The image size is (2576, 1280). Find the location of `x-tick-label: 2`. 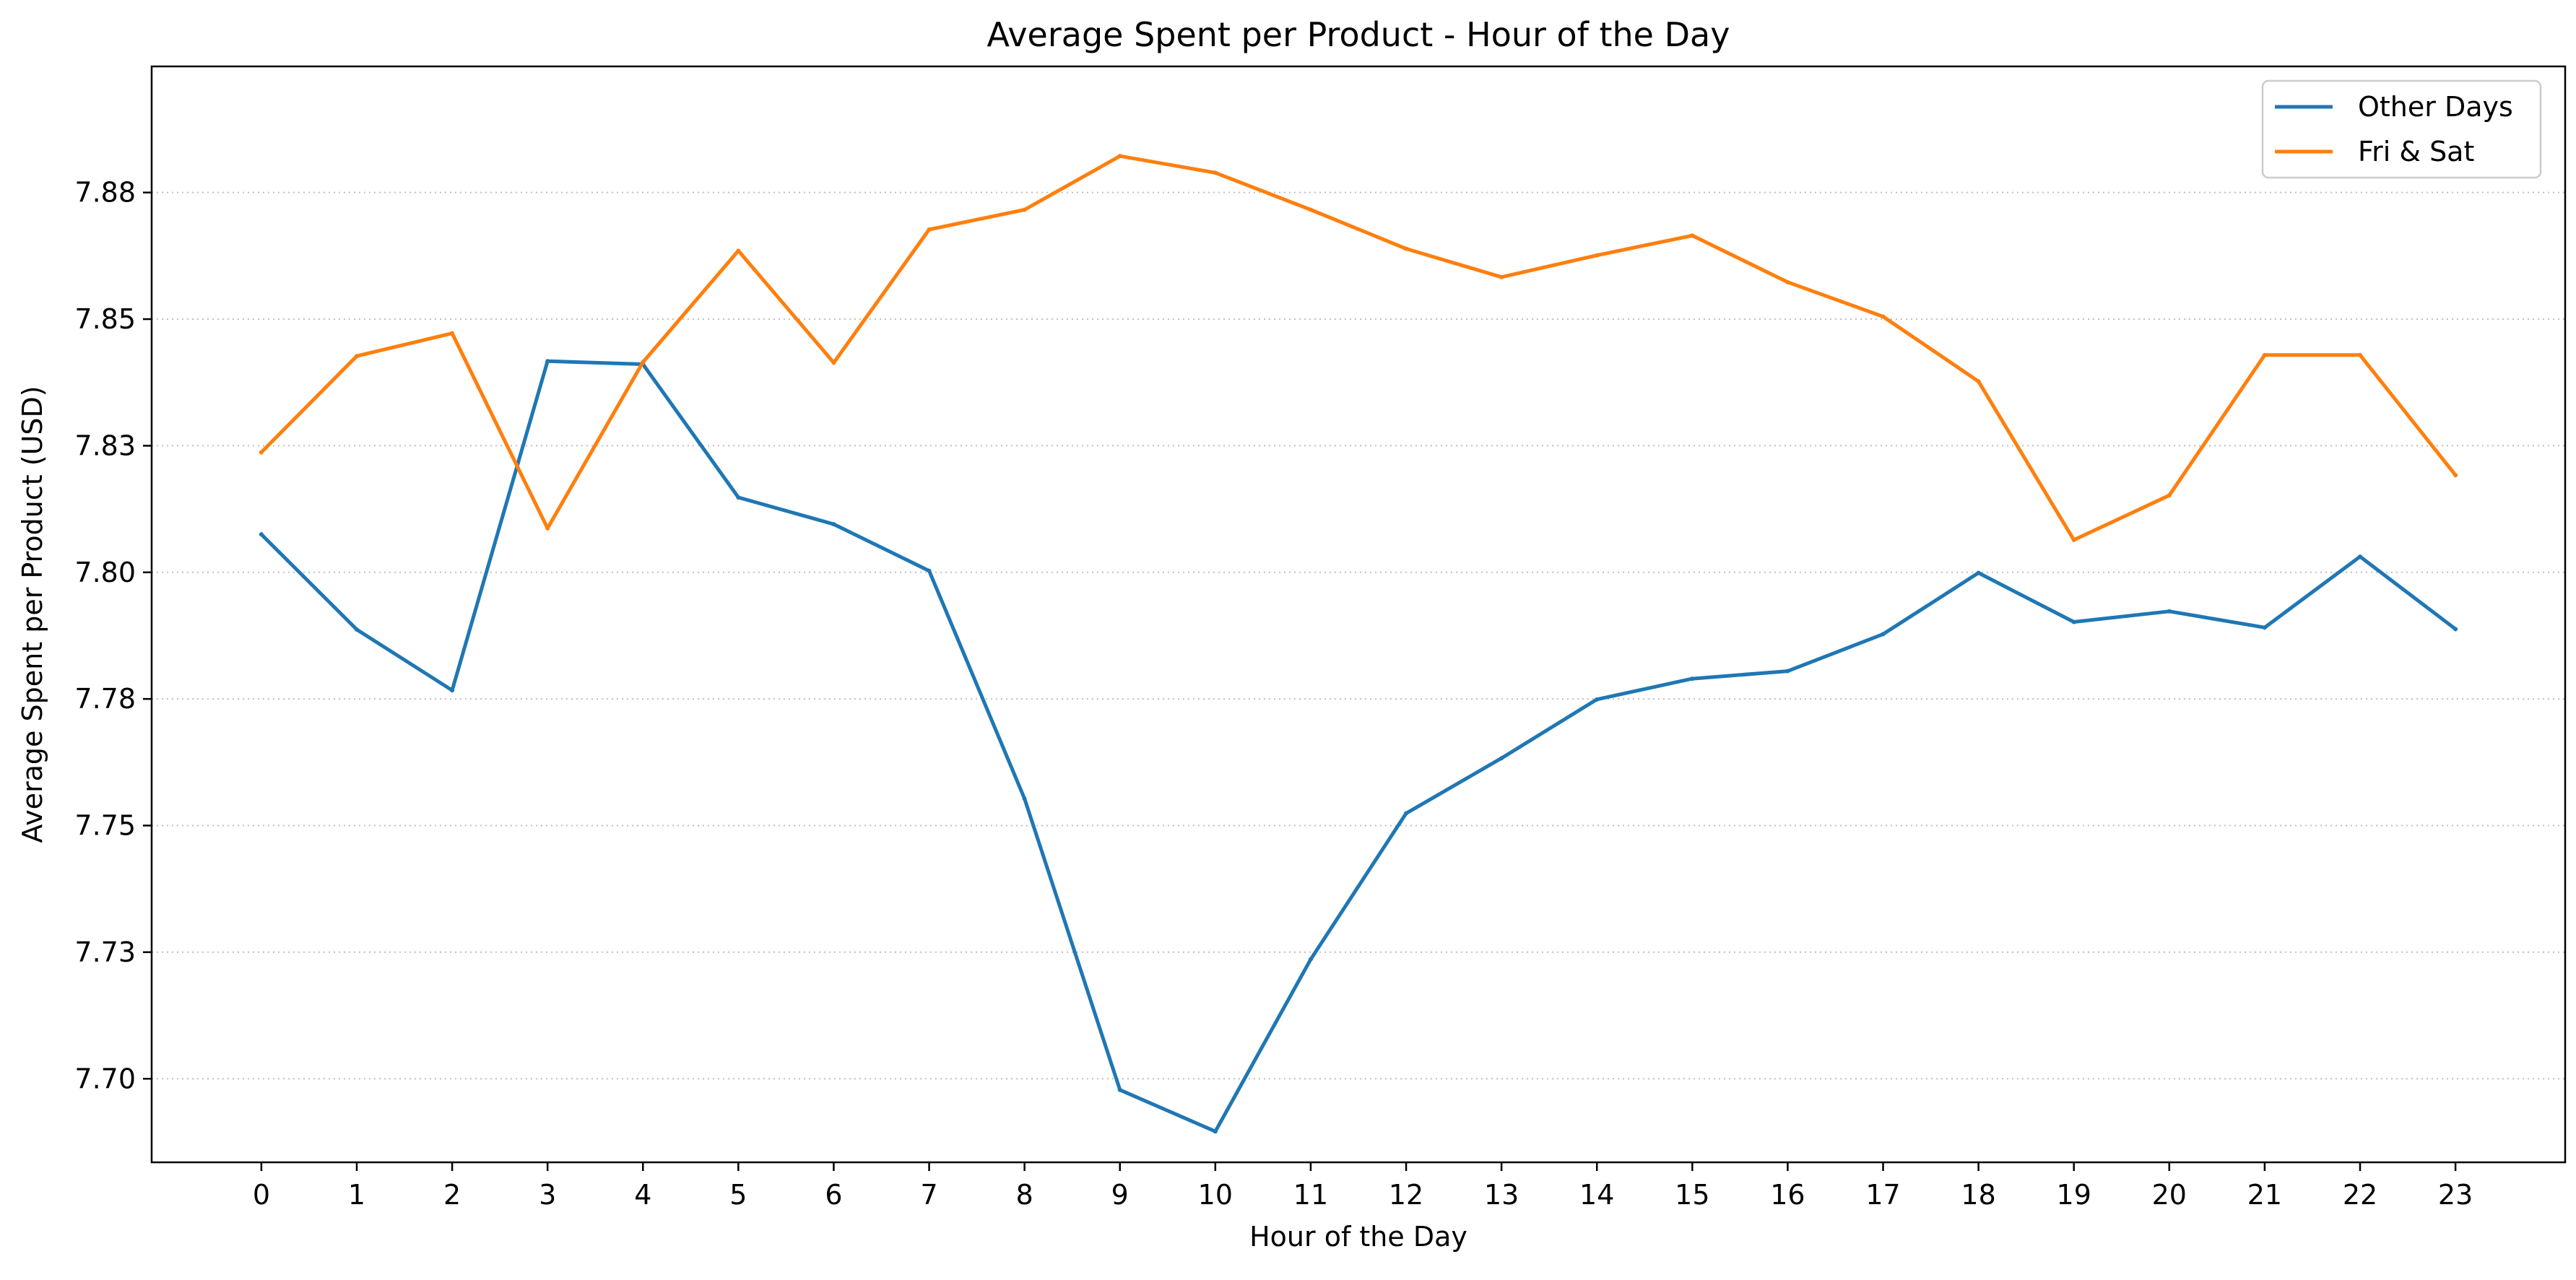

x-tick-label: 2 is located at coordinates (452, 1195).